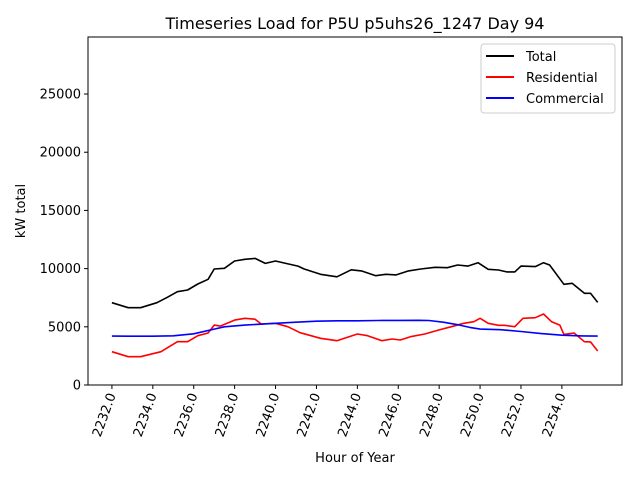  Describe the element at coordinates (60, 95) in the screenshot. I see `y-tick-label: 25000` at that location.